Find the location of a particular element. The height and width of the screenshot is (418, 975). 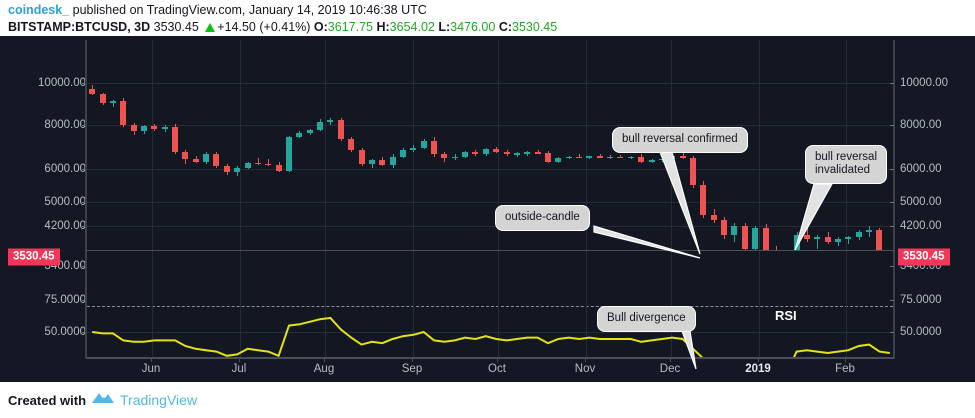

price-change: +14.50 (+0.41%) is located at coordinates (264, 27).